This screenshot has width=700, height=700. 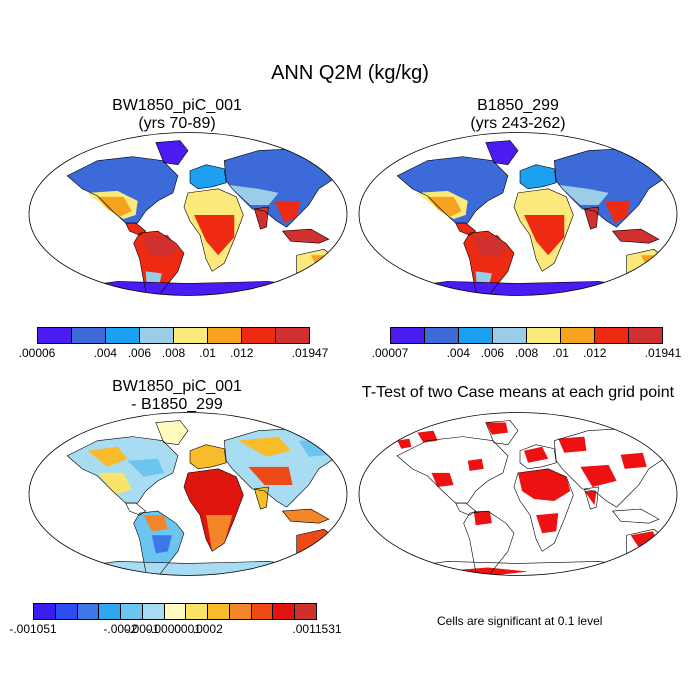 I want to click on colorbar-panel-1-ticks: .00006 .004 .006 .008 .01 .012 .01947, so click(x=174, y=354).